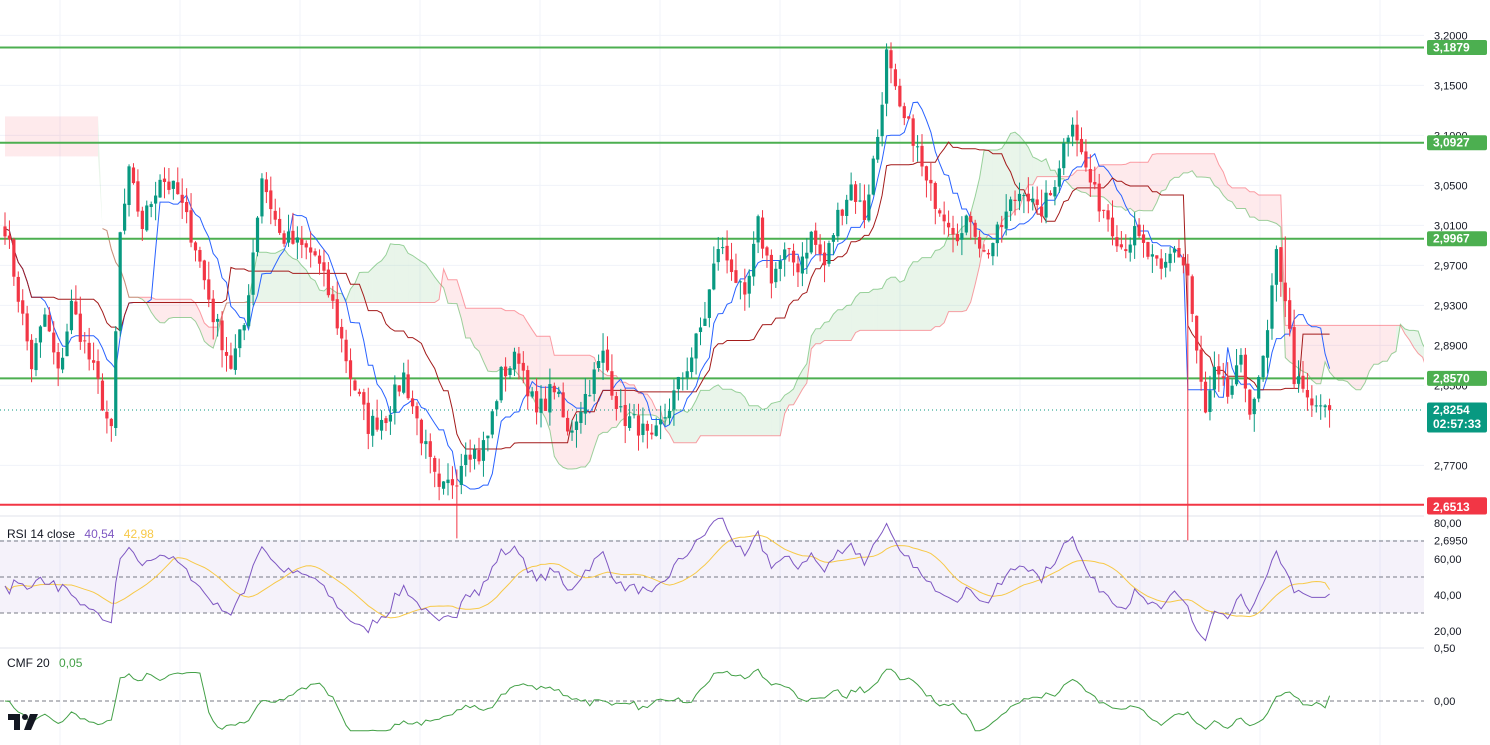 This screenshot has width=1490, height=745. I want to click on price-level-badge: 3,0927, so click(1457, 143).